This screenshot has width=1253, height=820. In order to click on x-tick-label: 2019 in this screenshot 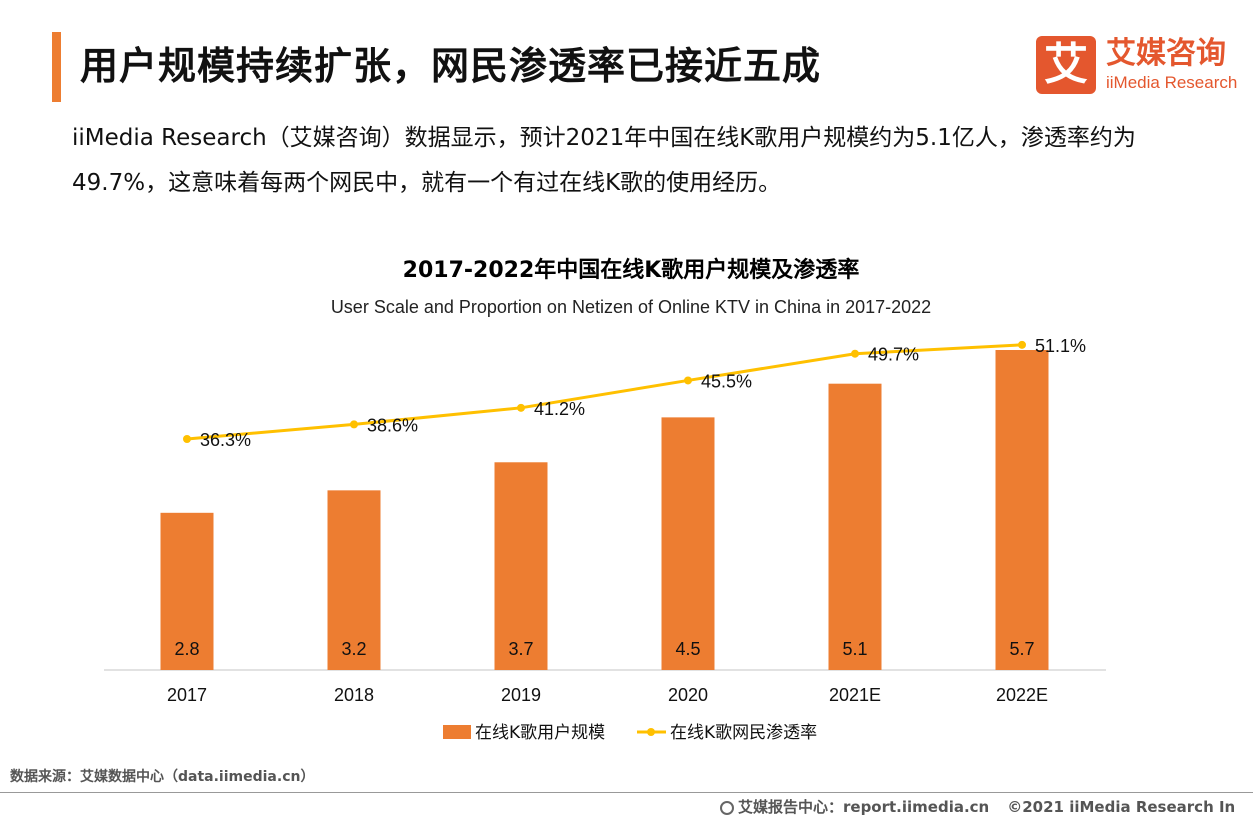, I will do `click(521, 695)`.